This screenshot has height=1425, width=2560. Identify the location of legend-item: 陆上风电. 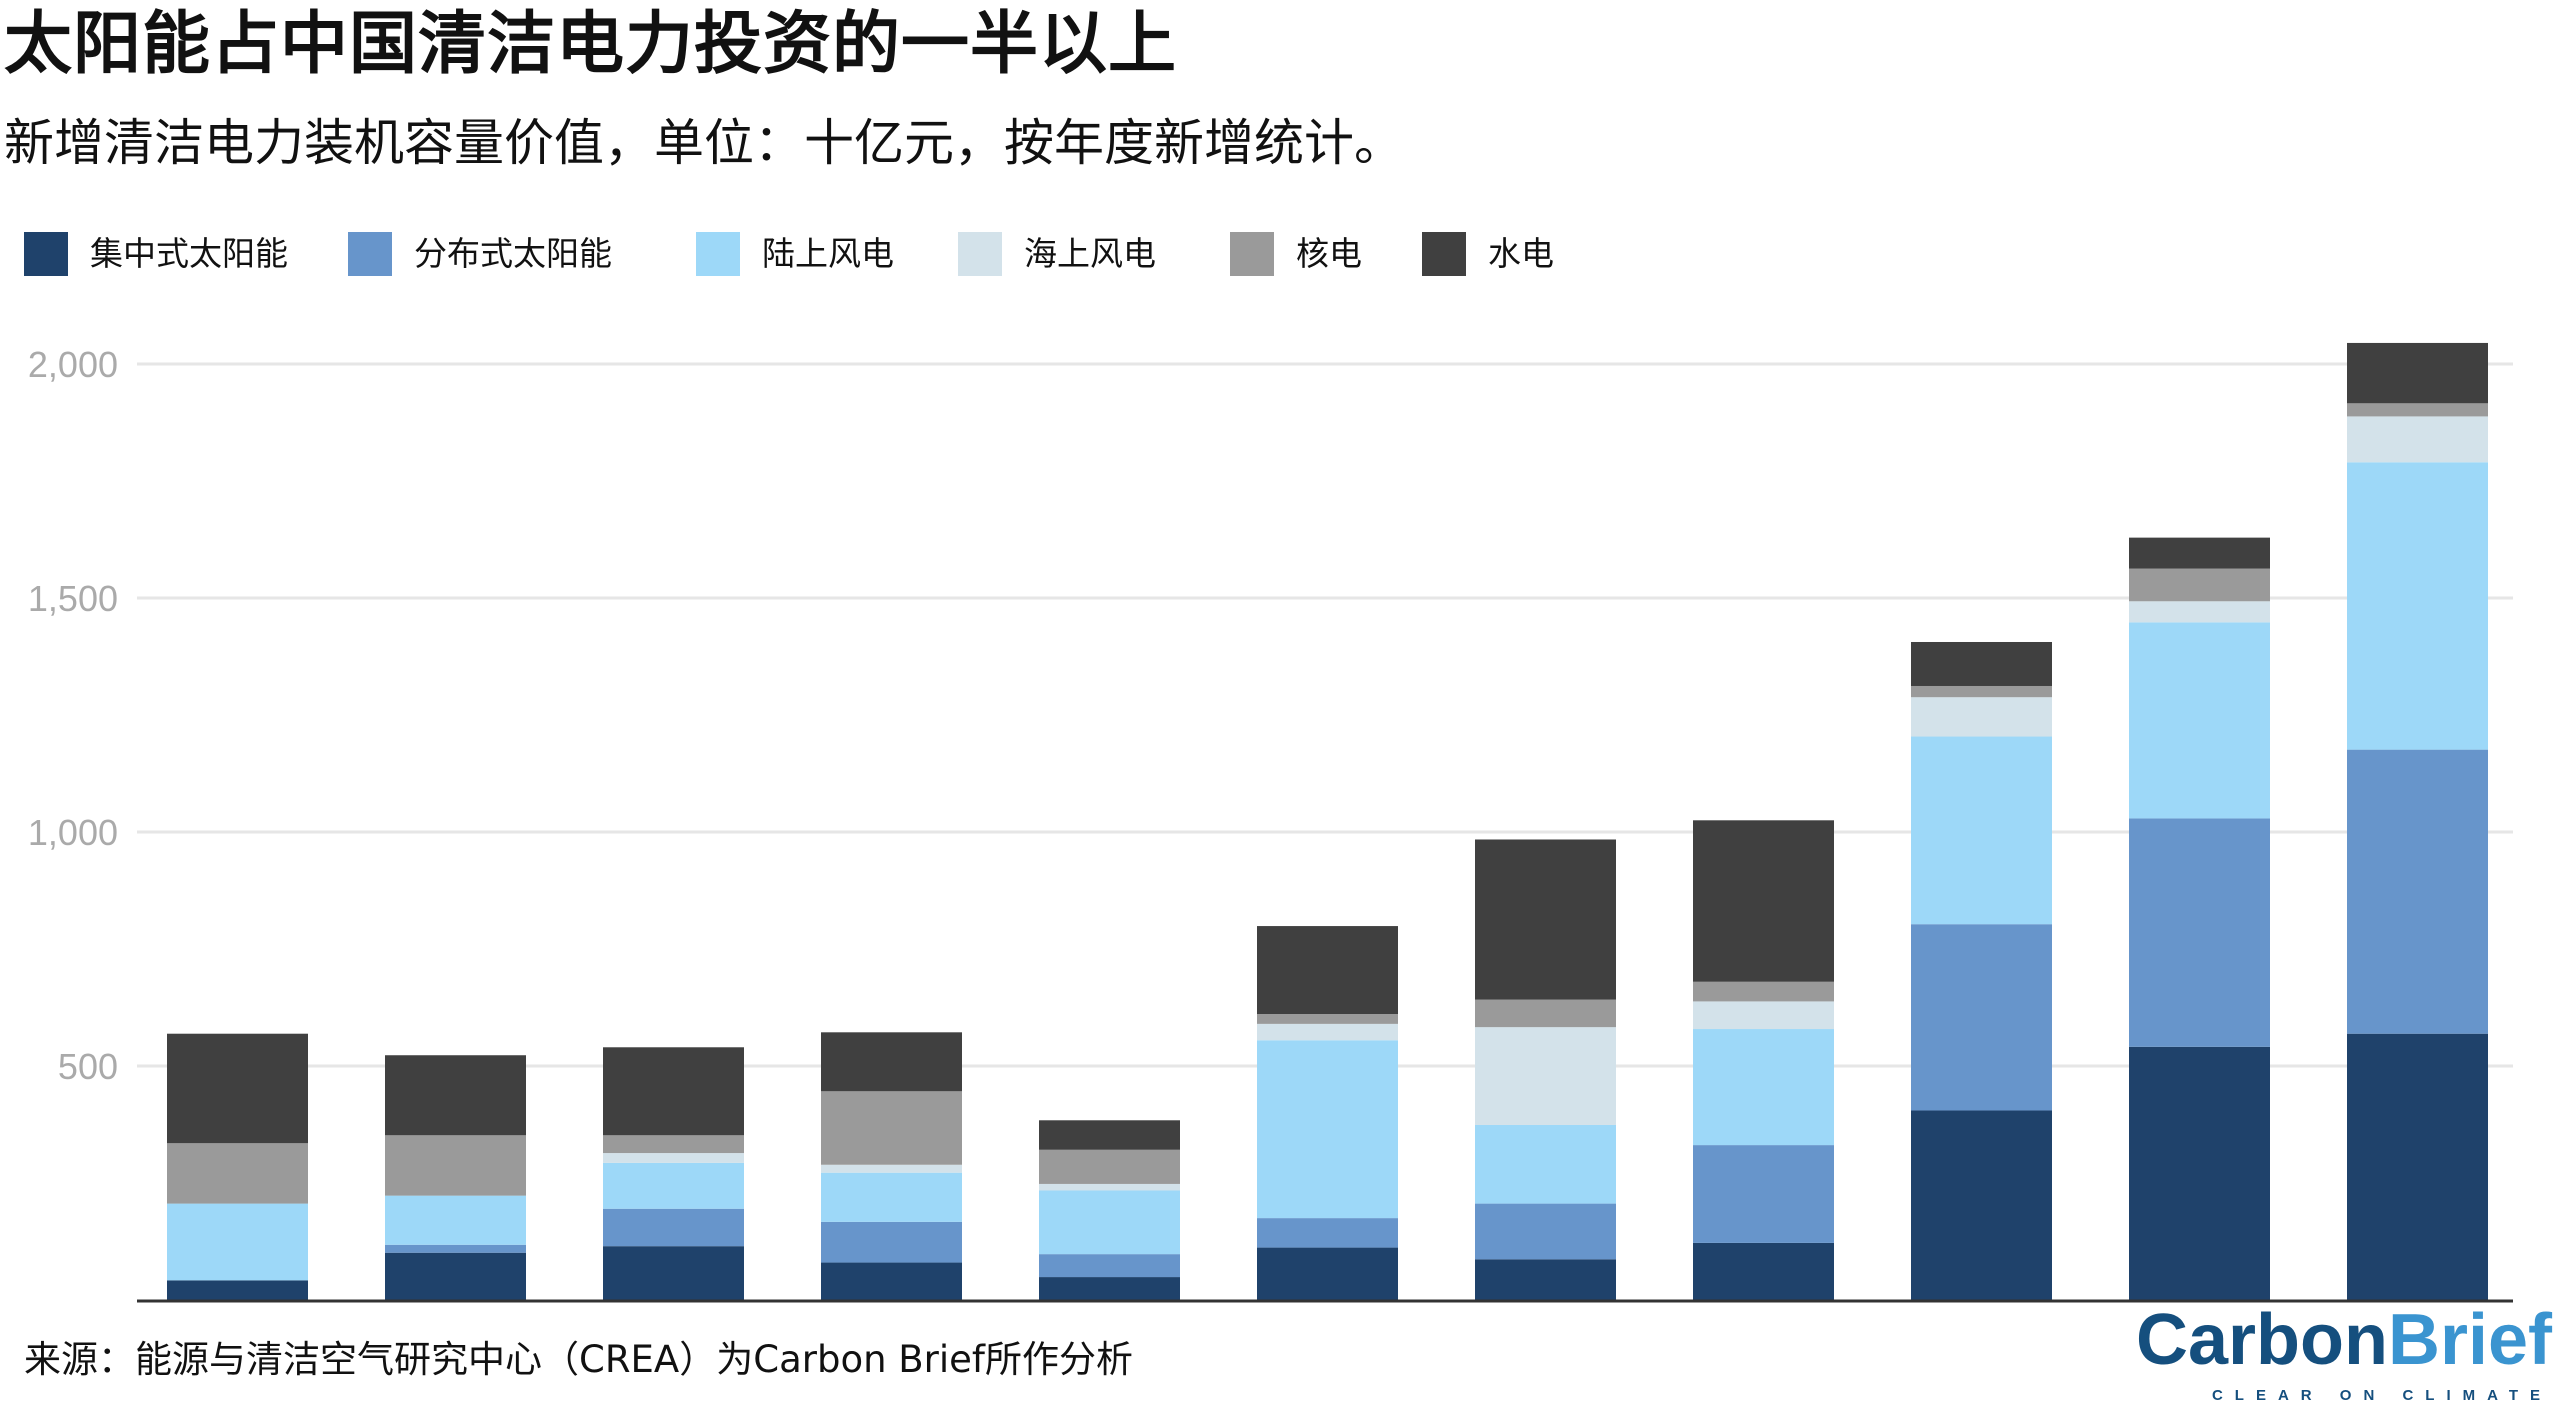
(795, 254).